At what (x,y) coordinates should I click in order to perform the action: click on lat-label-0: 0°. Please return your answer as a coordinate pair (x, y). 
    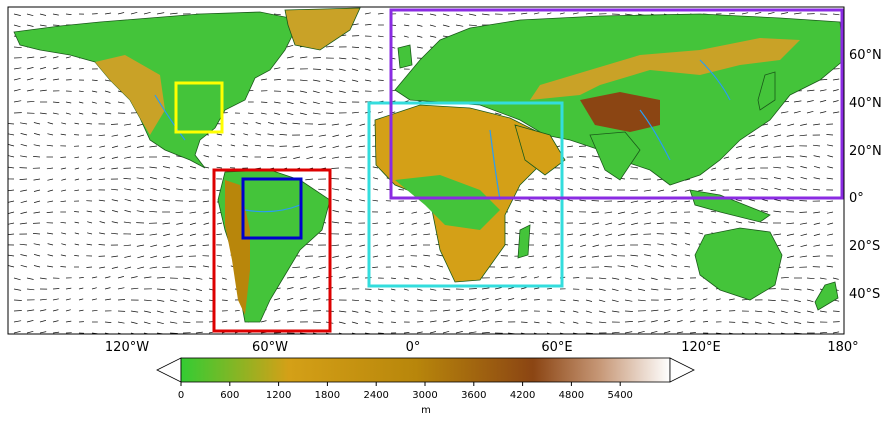
    Looking at the image, I should click on (856, 198).